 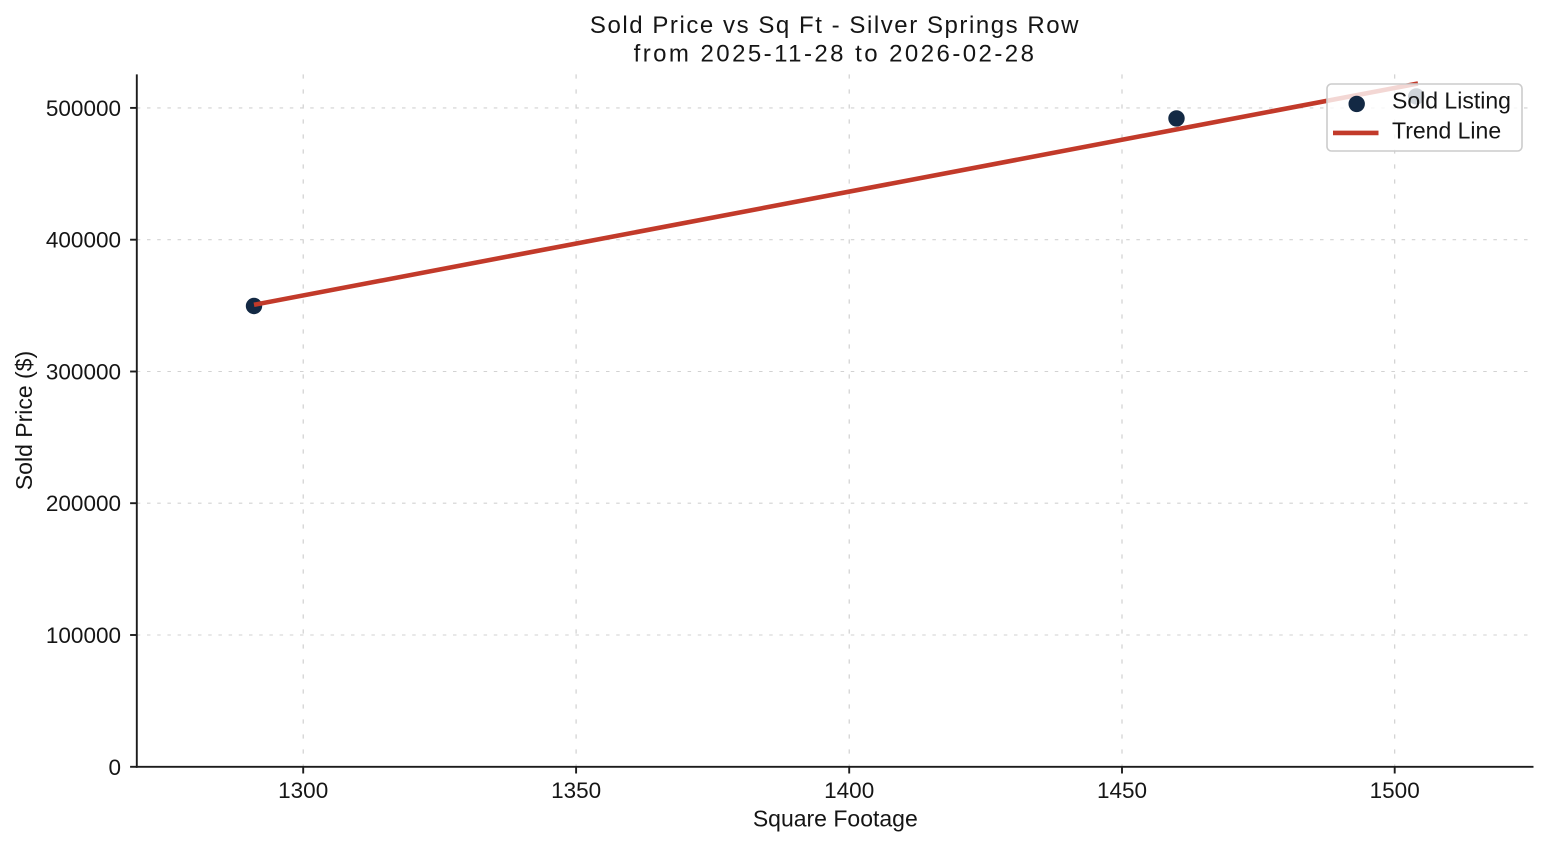 What do you see at coordinates (1451, 101) in the screenshot?
I see `svg-text: Sold Listing` at bounding box center [1451, 101].